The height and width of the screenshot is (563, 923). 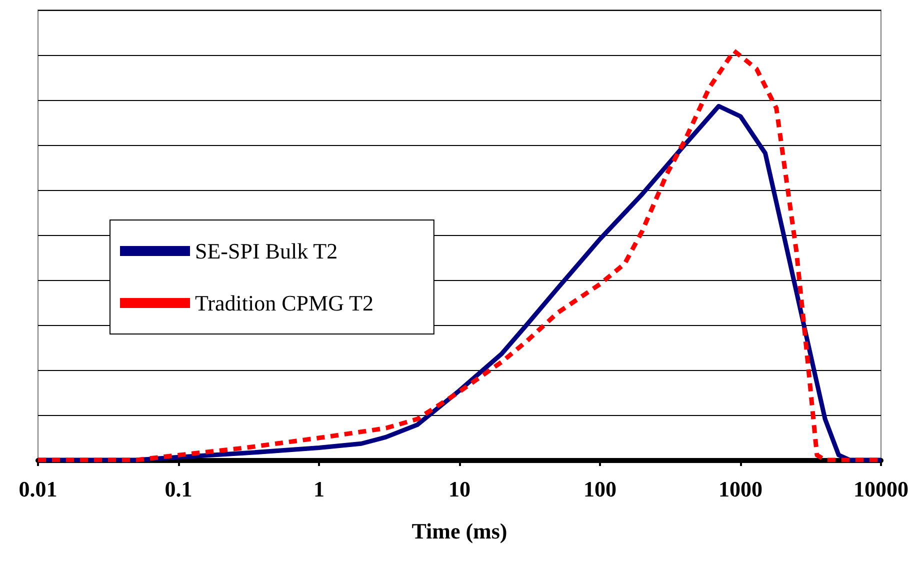 I want to click on x-tick-label: 10000, so click(x=881, y=489).